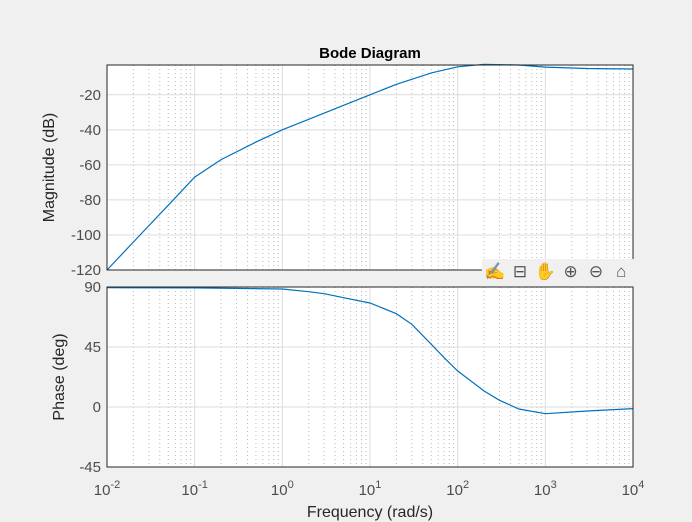 This screenshot has width=692, height=522. Describe the element at coordinates (90, 95) in the screenshot. I see `y-tick-label: -20` at that location.